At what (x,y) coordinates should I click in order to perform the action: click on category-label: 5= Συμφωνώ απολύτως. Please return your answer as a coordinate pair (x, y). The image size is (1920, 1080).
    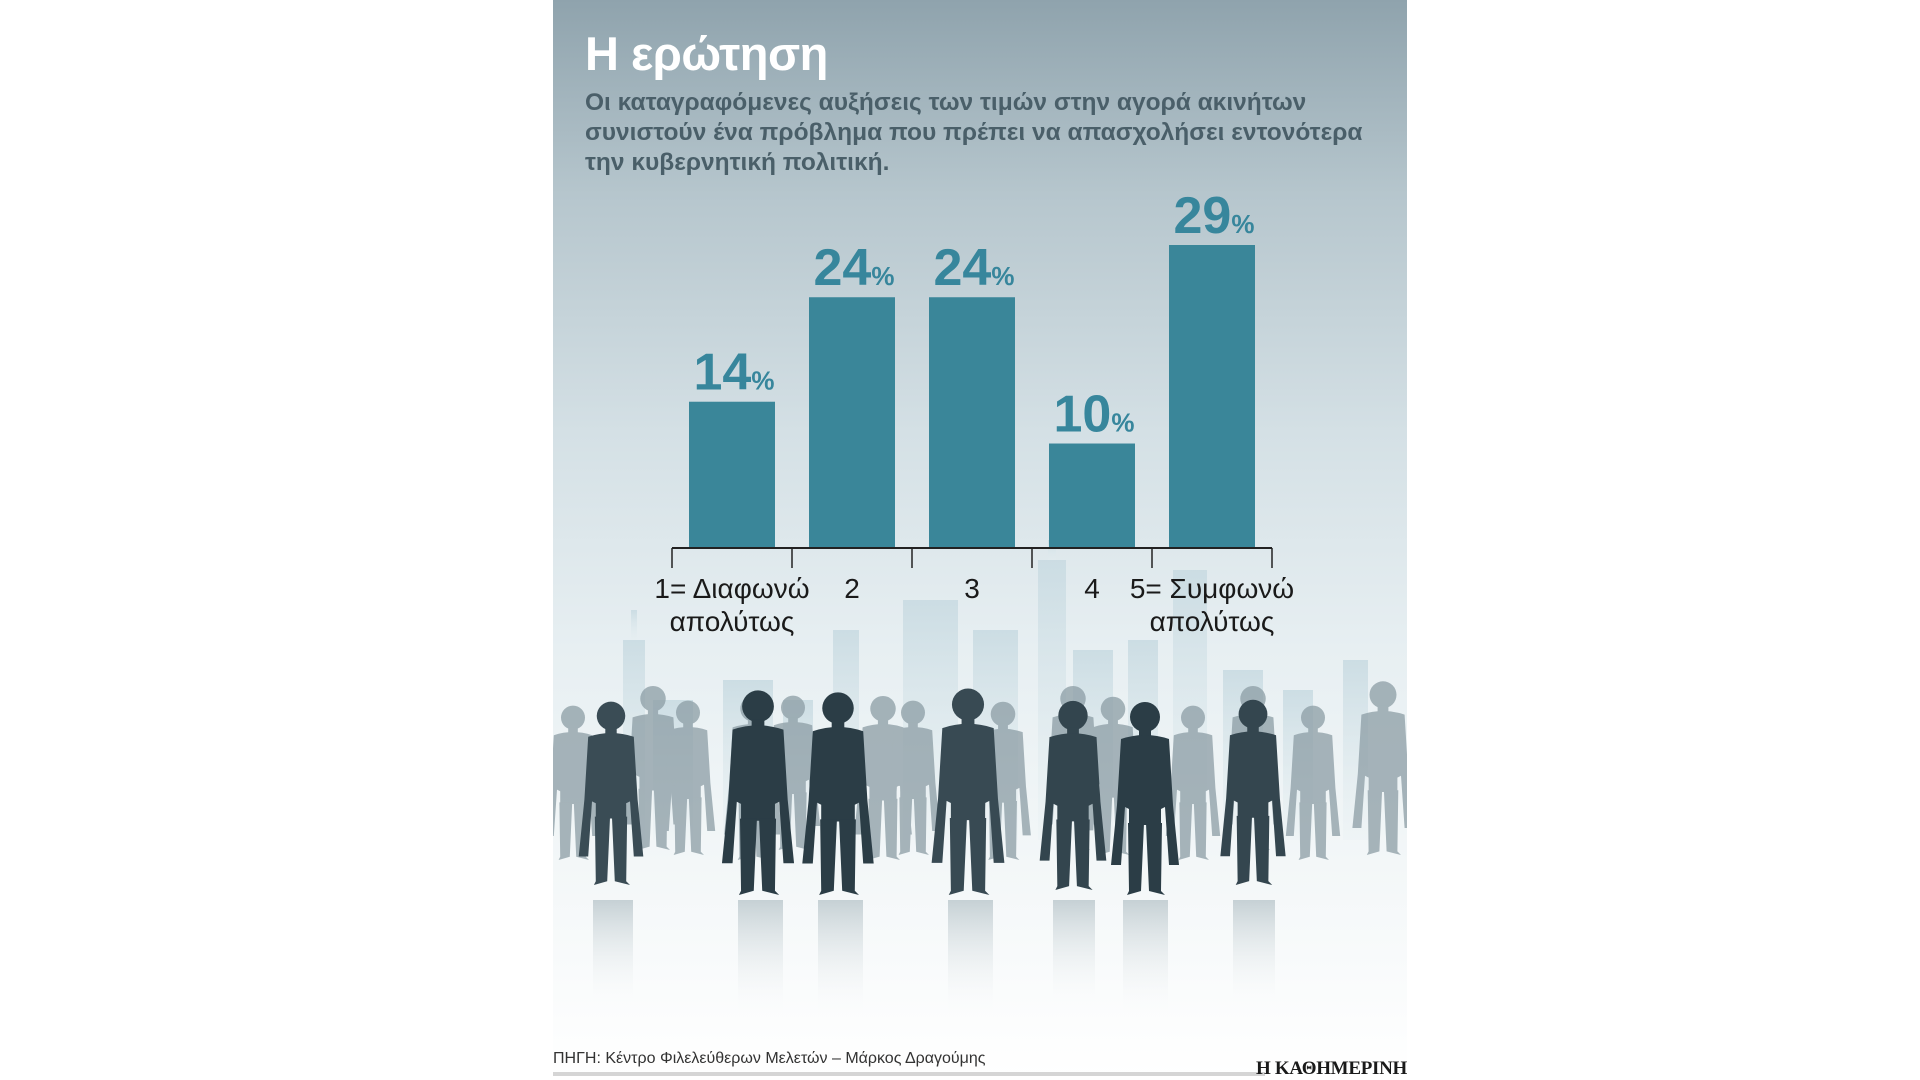
    Looking at the image, I should click on (1212, 605).